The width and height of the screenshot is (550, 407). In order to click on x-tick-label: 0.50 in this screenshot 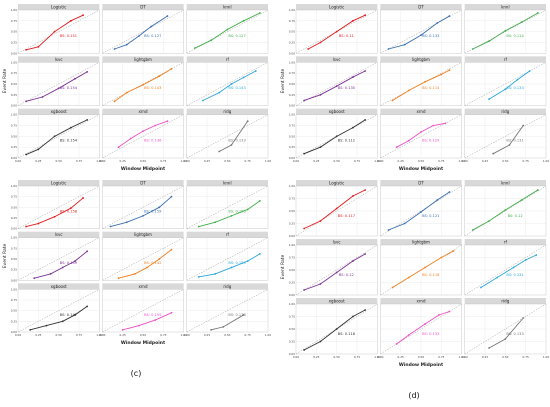, I will do `click(143, 335)`.